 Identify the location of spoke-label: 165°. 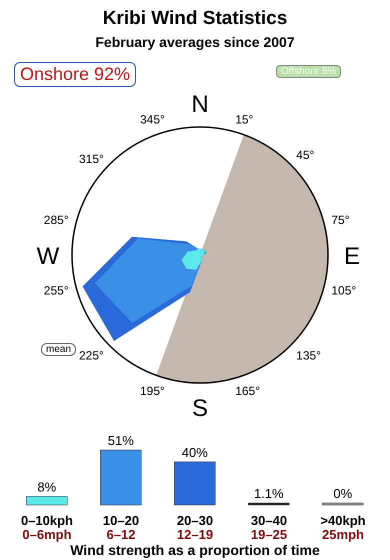
(247, 391).